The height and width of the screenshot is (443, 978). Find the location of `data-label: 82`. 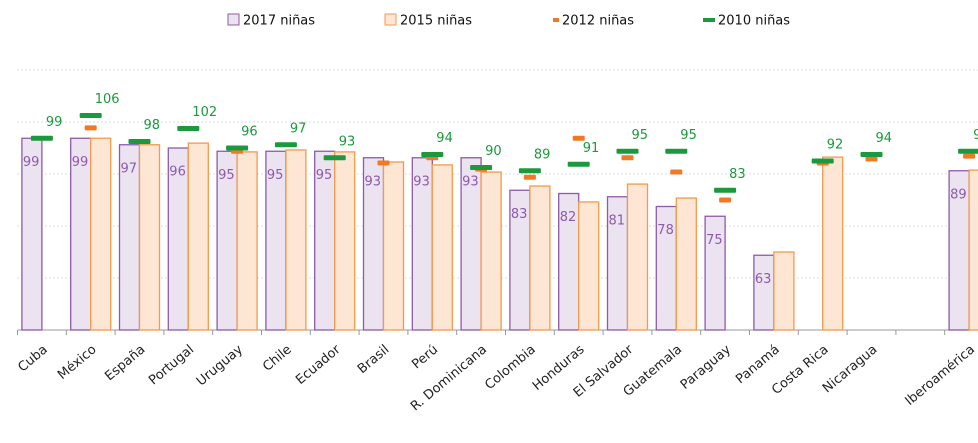

data-label: 82 is located at coordinates (568, 217).